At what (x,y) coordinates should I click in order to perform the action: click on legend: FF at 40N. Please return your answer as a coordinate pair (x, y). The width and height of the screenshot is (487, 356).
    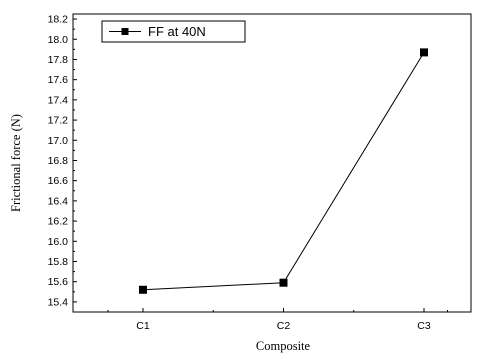
    Looking at the image, I should click on (173, 31).